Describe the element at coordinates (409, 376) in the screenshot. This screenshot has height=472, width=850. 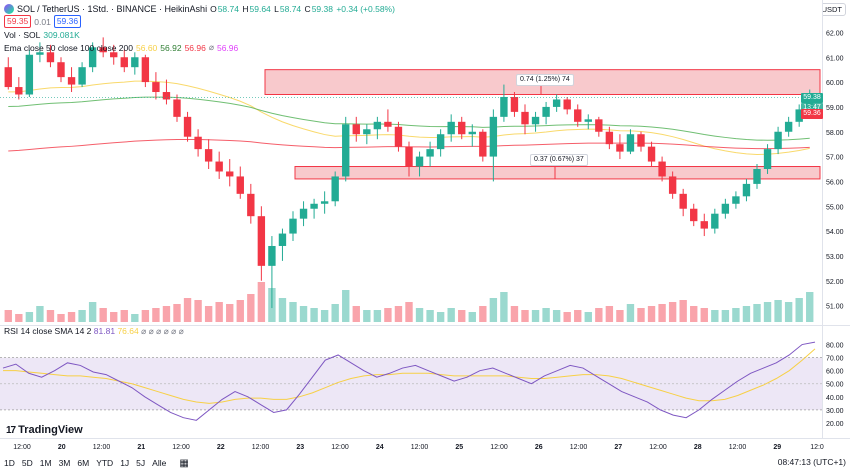
I see `rsi-sma-line` at that location.